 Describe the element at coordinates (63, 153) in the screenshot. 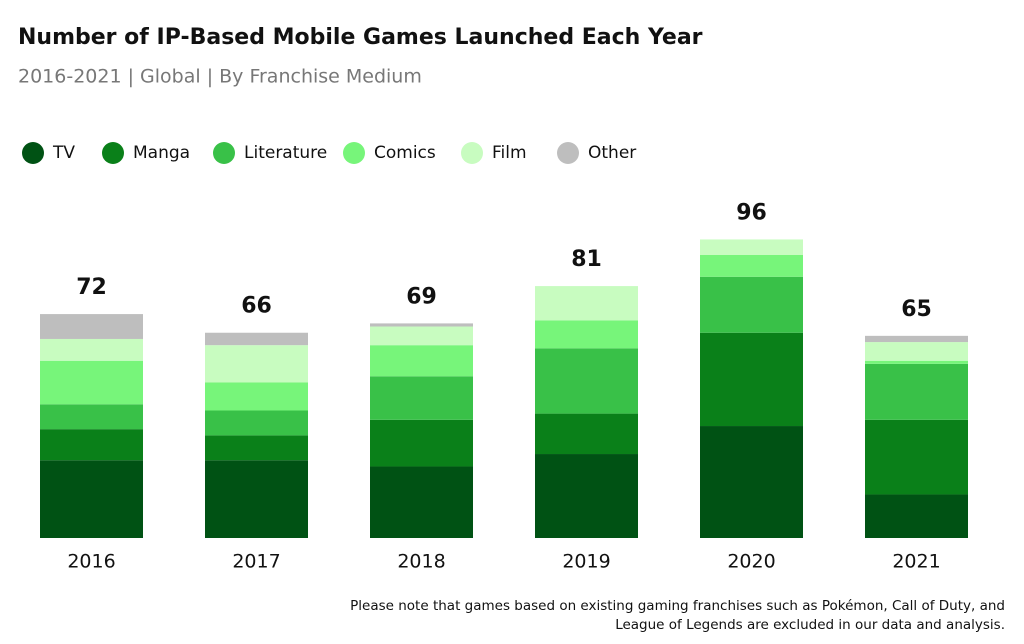

I see `legend-label: TV` at that location.